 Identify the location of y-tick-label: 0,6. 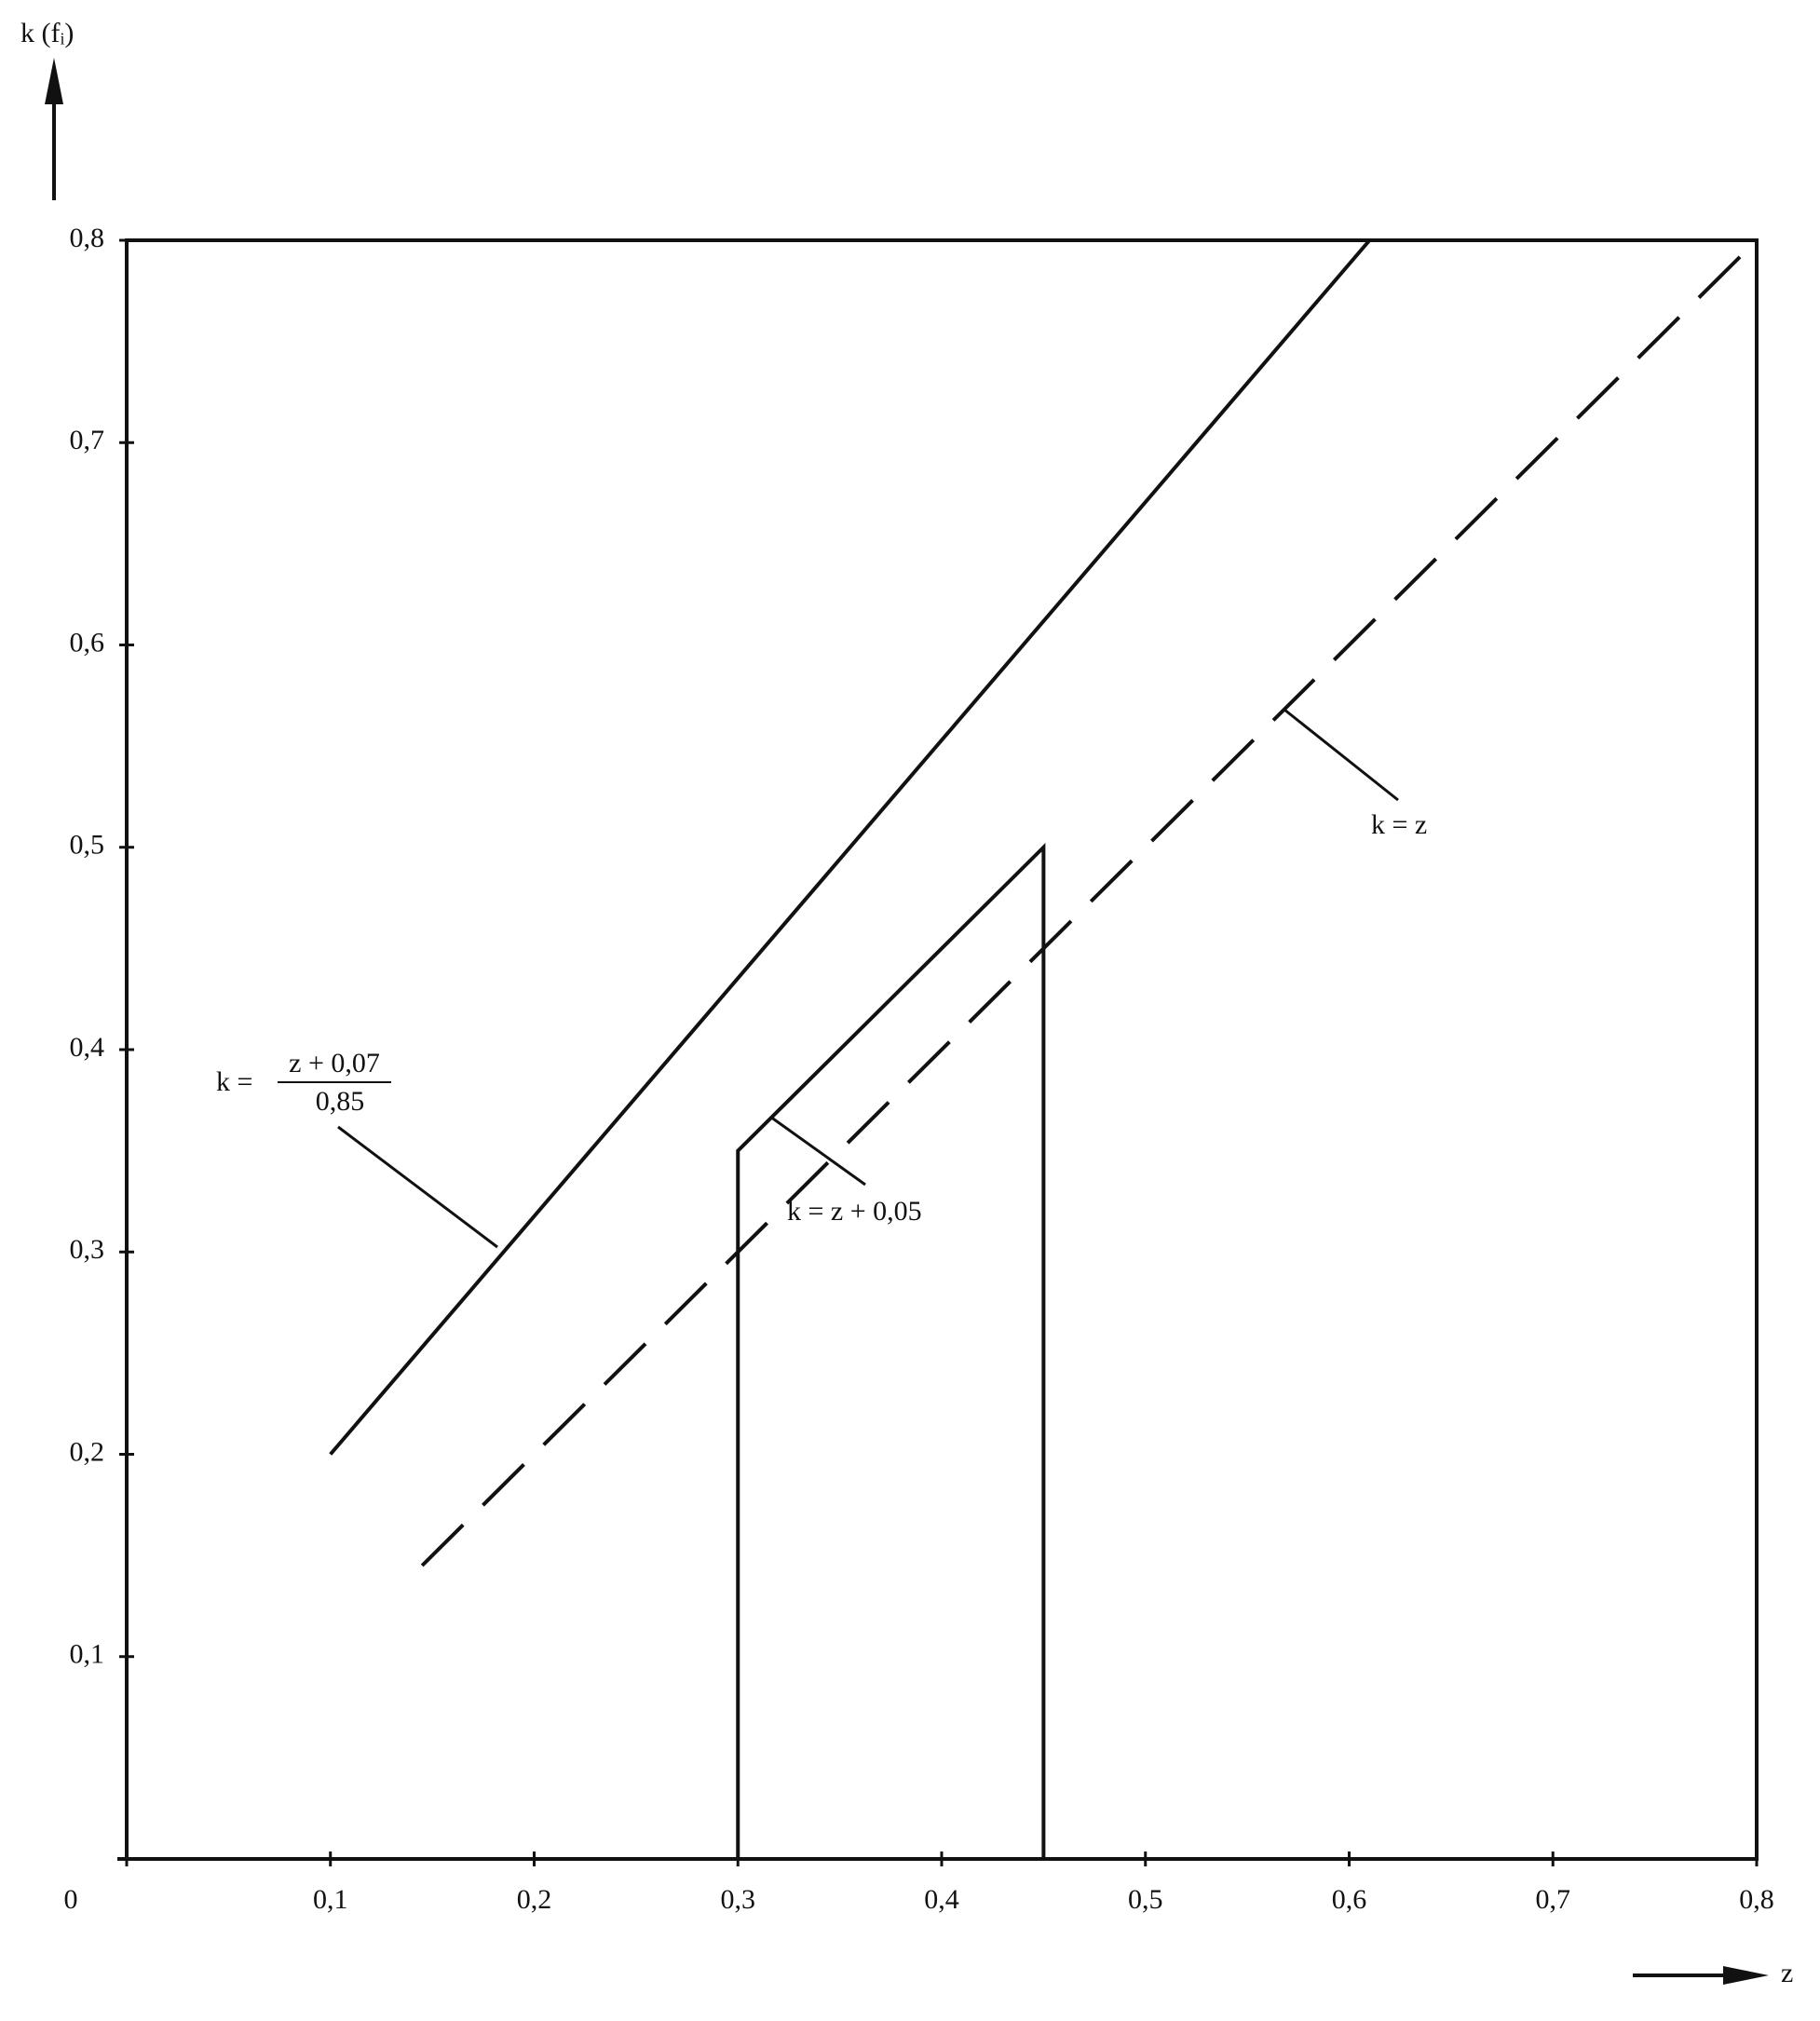
(87, 642).